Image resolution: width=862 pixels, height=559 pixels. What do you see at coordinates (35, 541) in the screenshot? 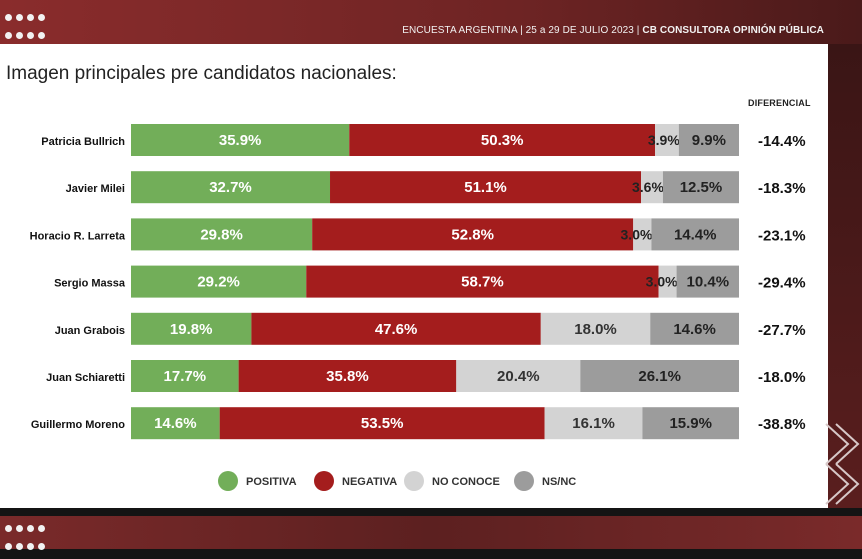
I see `dots-decoration-bottom` at bounding box center [35, 541].